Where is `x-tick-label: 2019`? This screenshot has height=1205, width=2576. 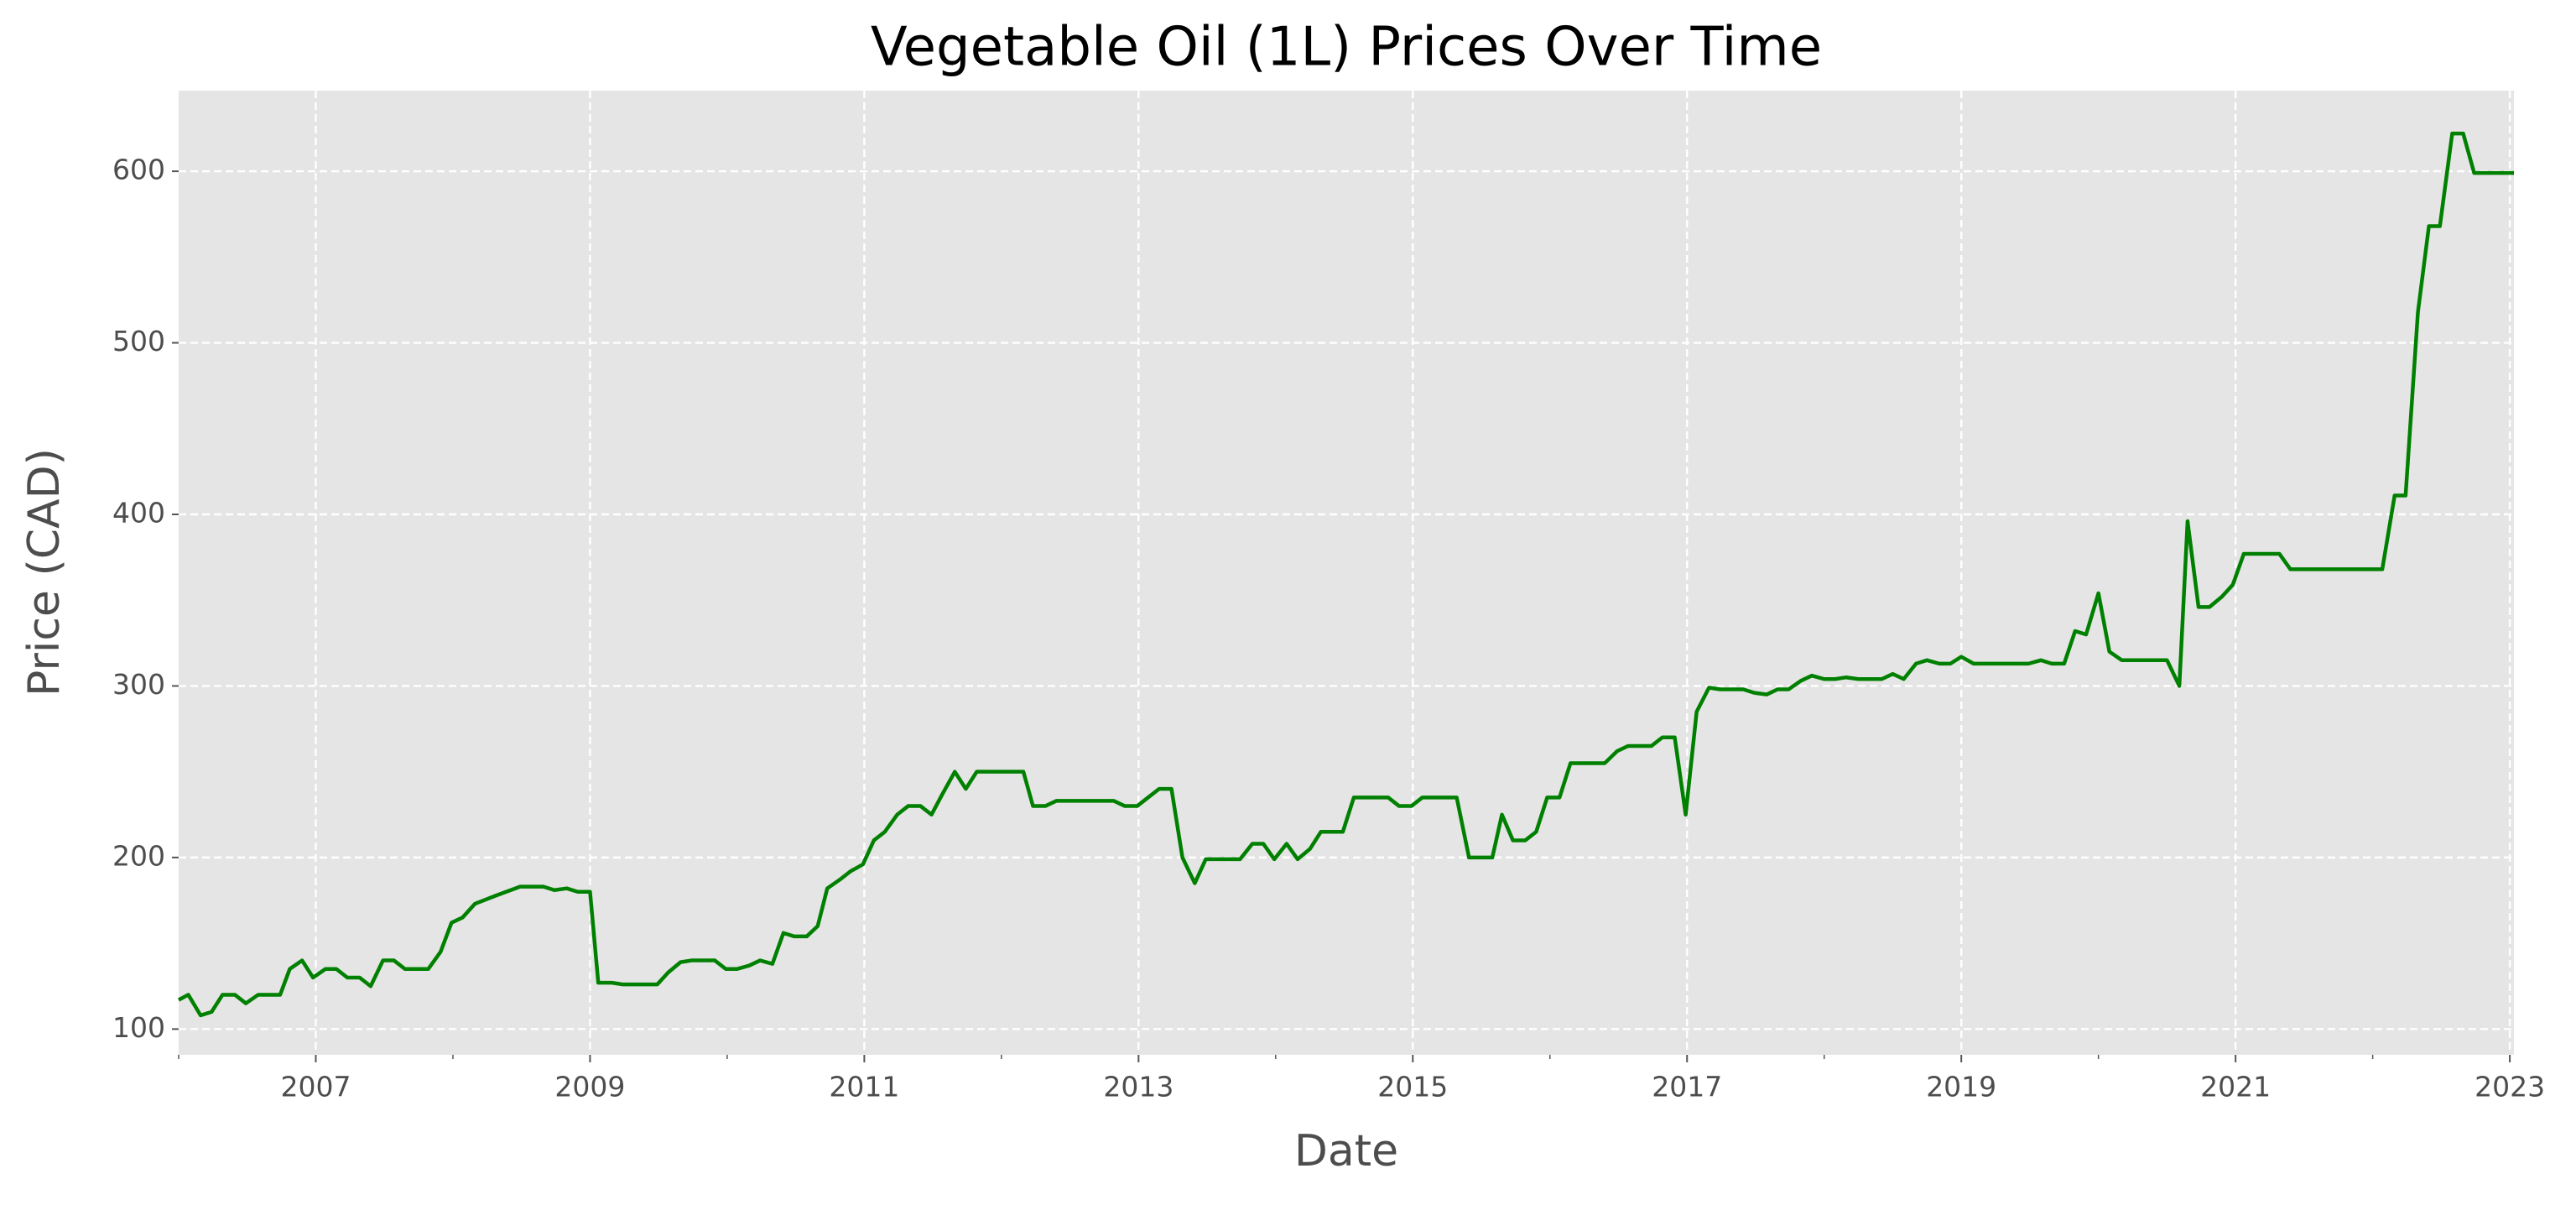 x-tick-label: 2019 is located at coordinates (1961, 1087).